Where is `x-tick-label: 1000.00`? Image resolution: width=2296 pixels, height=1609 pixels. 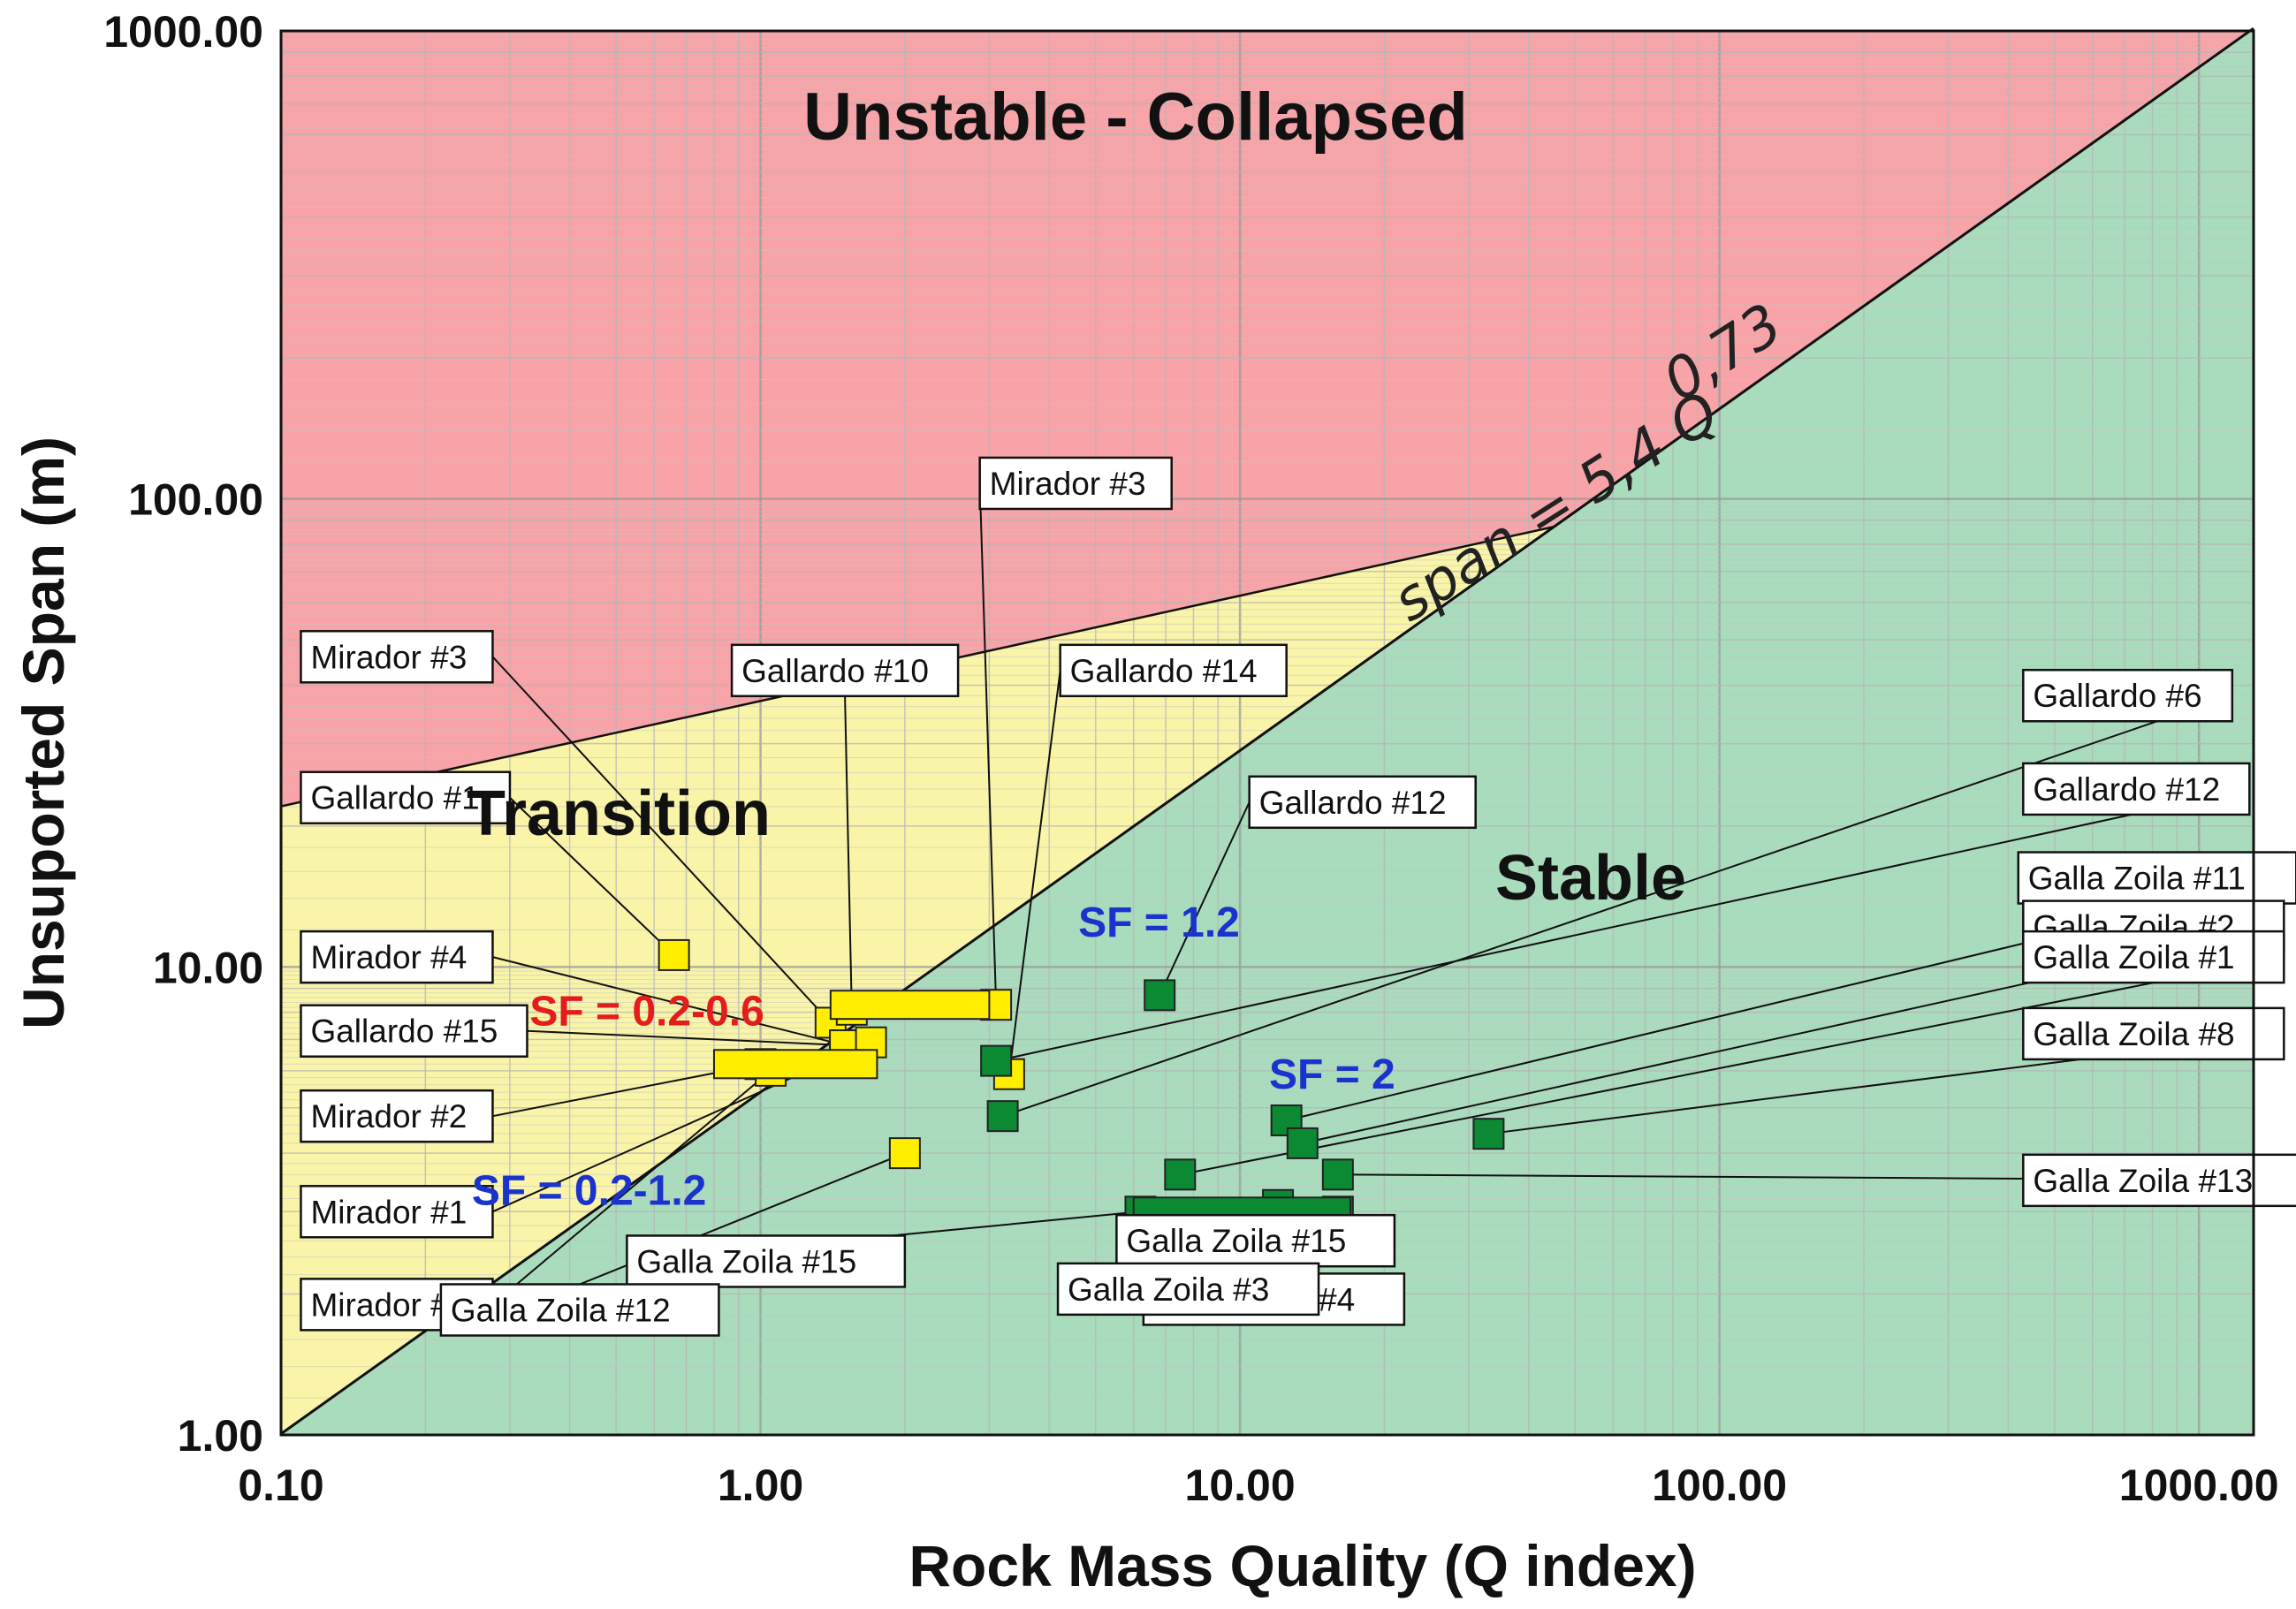
x-tick-label: 1000.00 is located at coordinates (2199, 1485).